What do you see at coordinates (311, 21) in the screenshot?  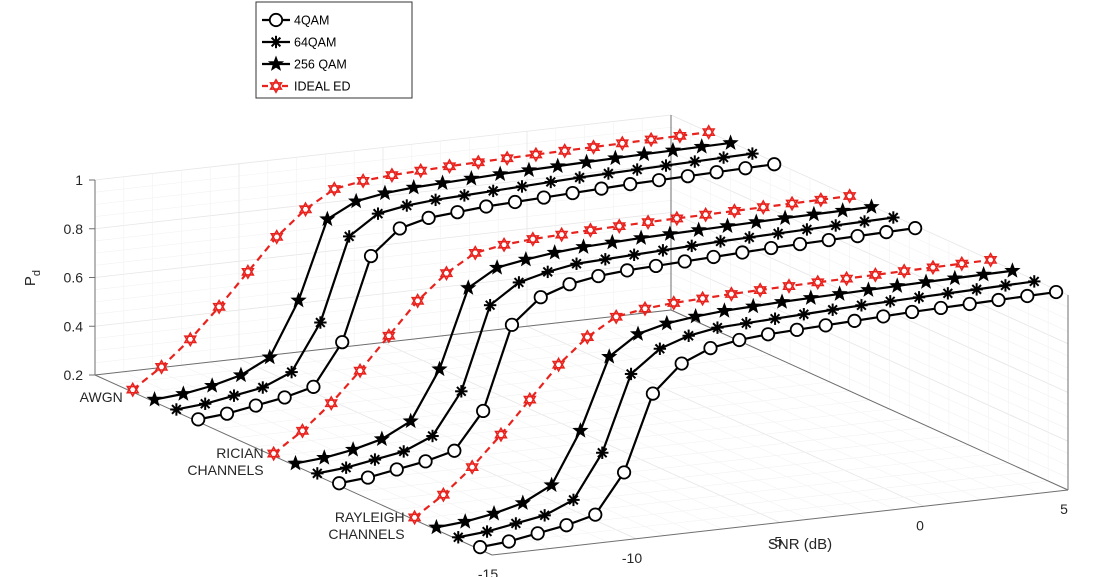 I see `legend-label: 4QAM` at bounding box center [311, 21].